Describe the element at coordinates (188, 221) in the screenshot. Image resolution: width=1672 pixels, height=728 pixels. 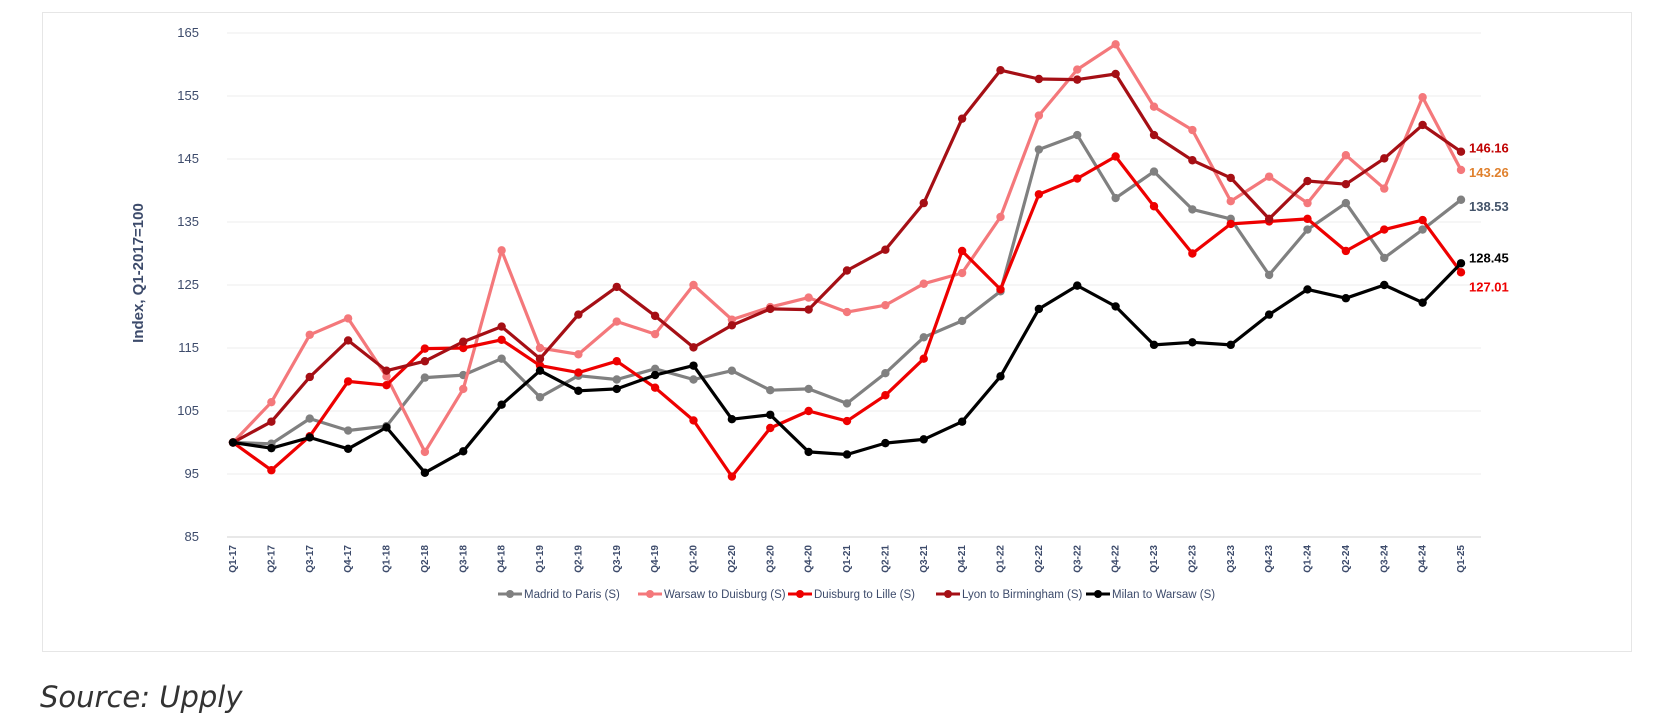
I see `y-tick-label: 135` at that location.